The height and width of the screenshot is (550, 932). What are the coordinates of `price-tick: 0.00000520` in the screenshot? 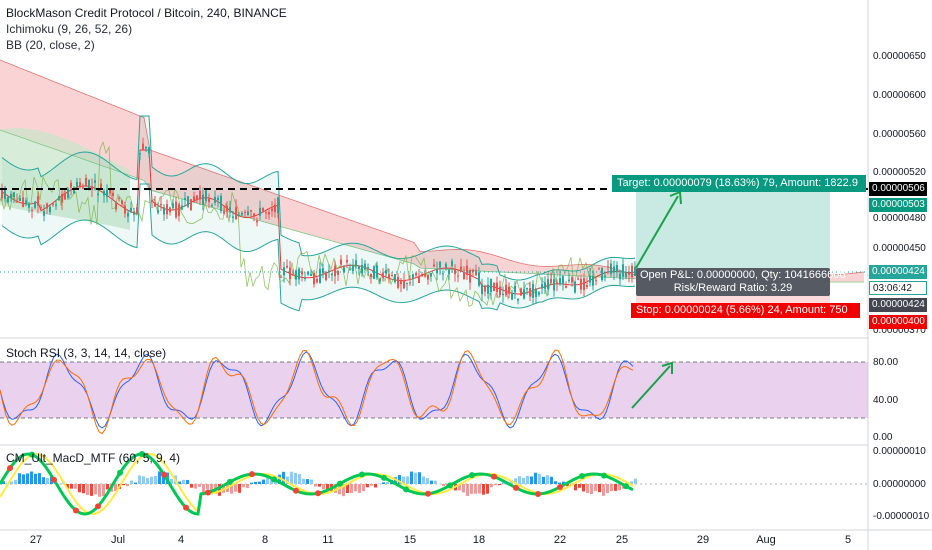 It's located at (899, 172).